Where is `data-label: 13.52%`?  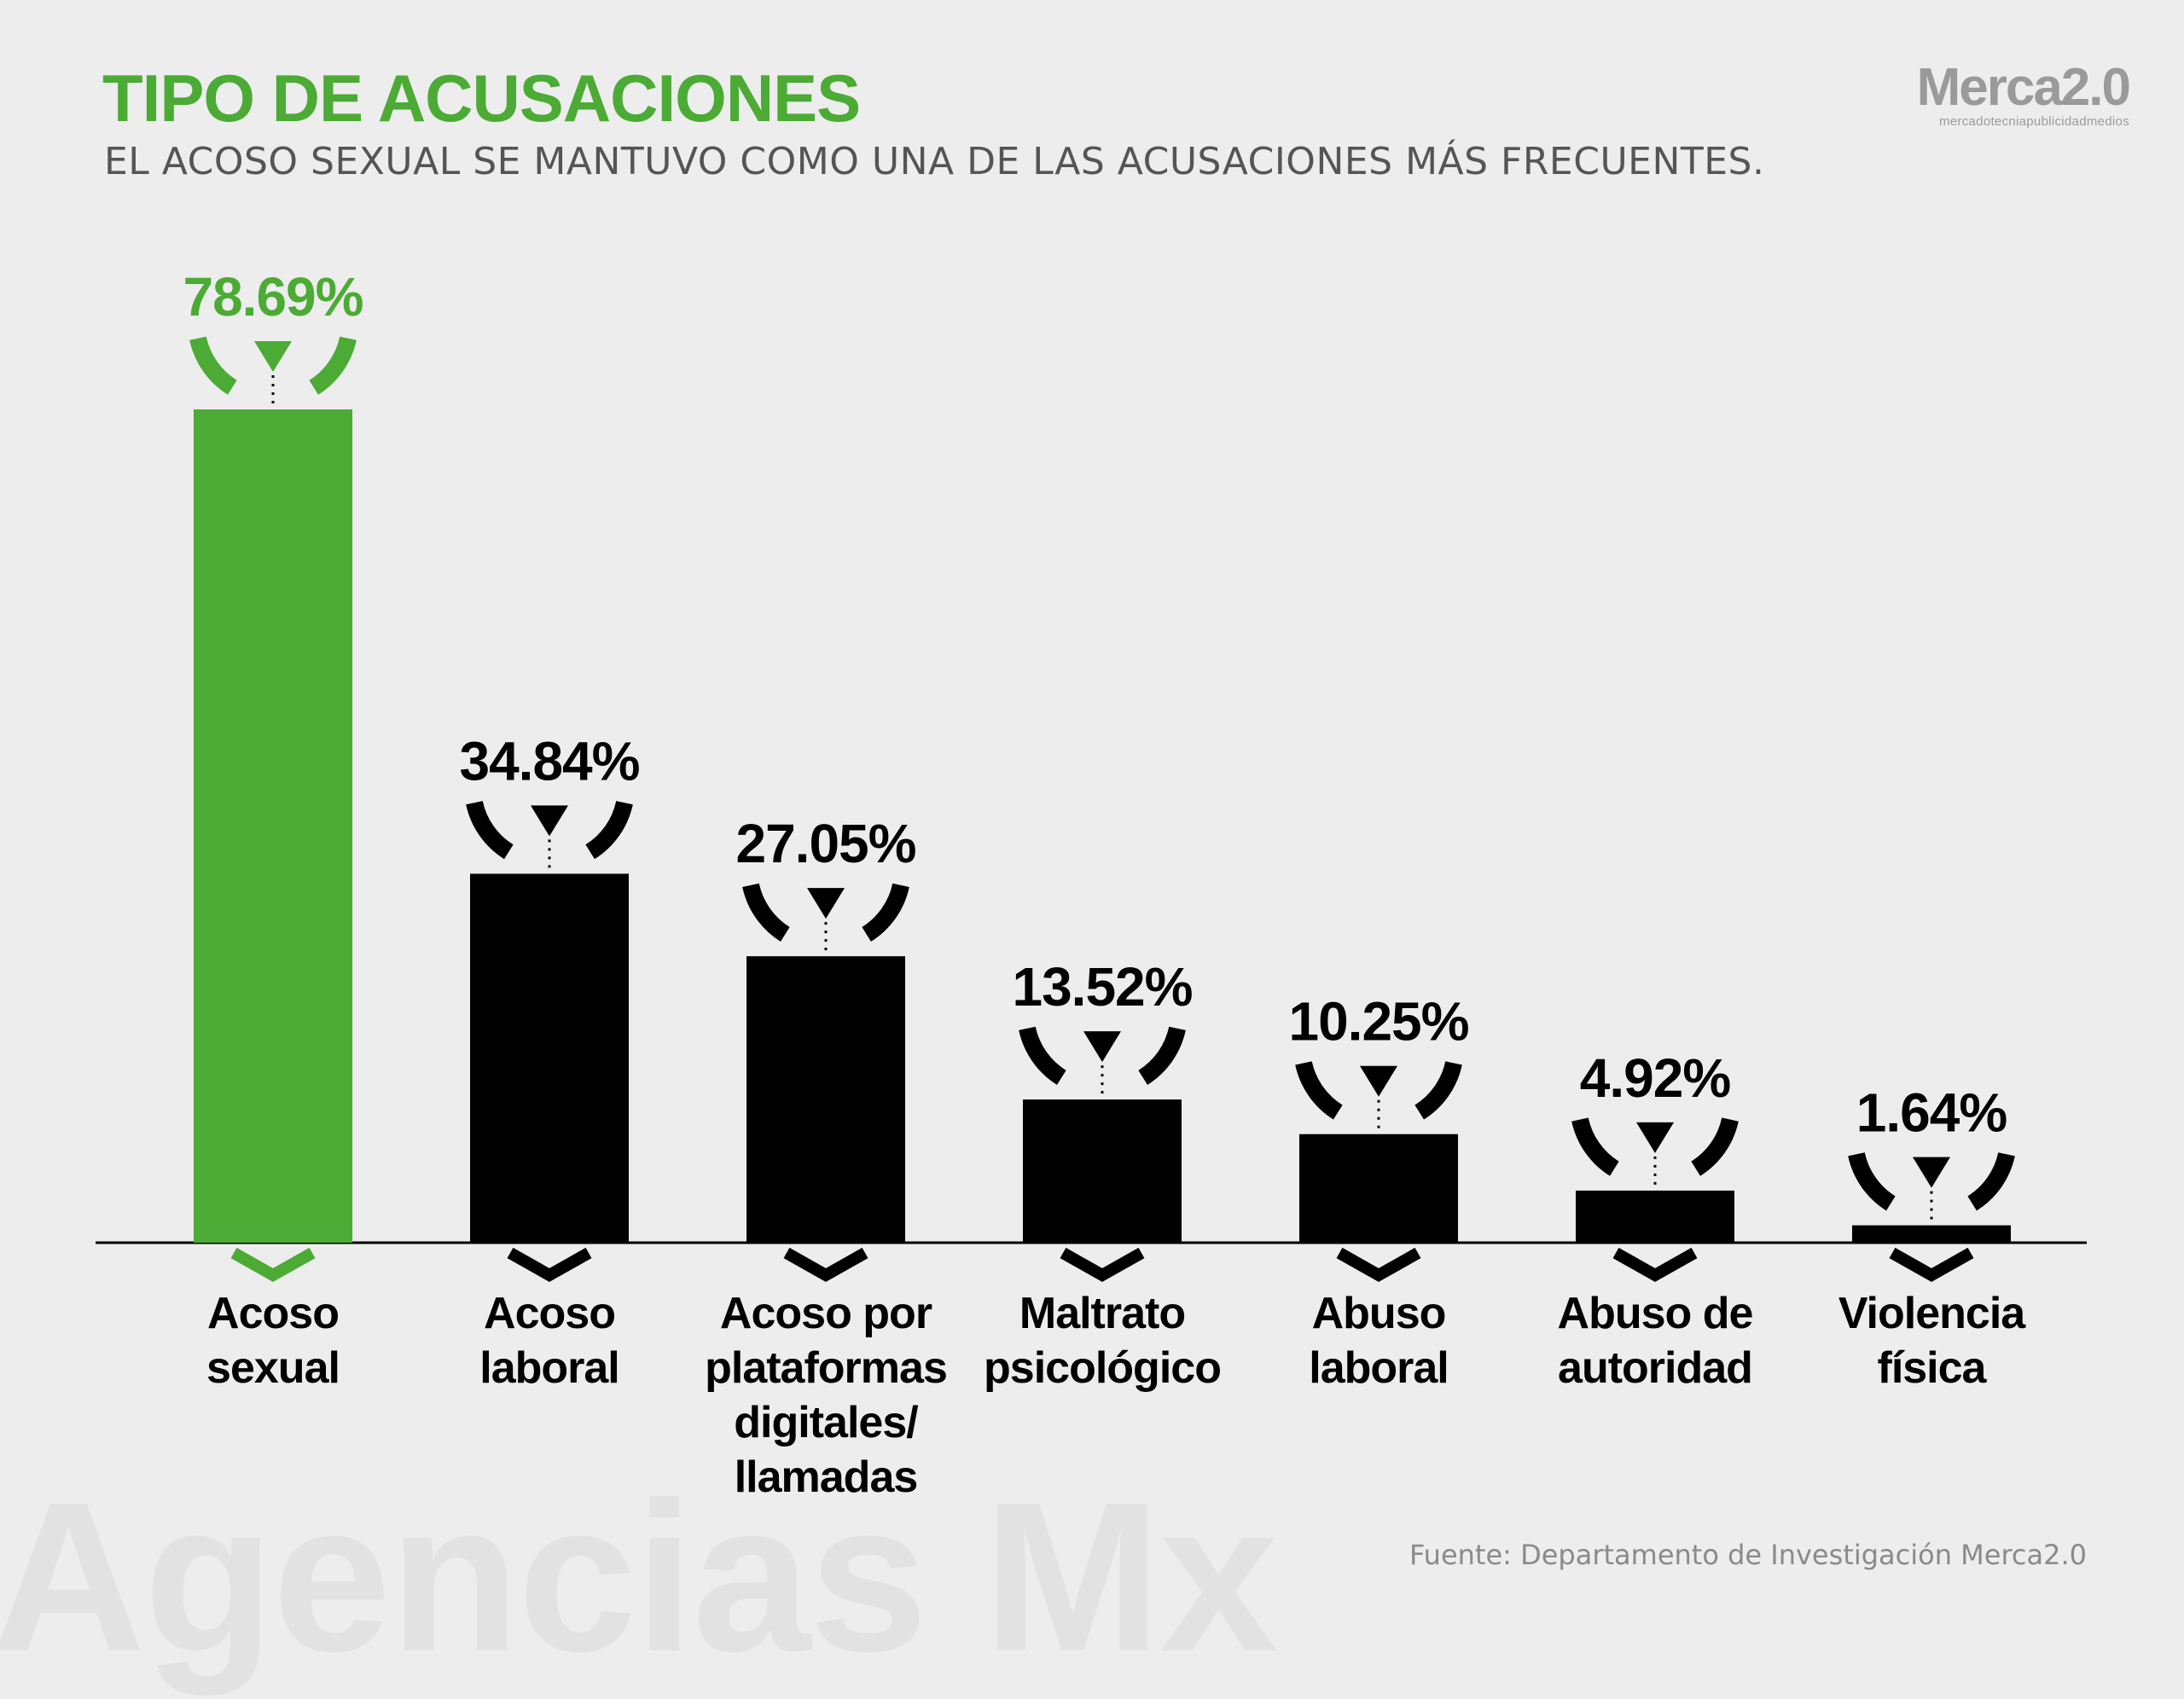
data-label: 13.52% is located at coordinates (1102, 987).